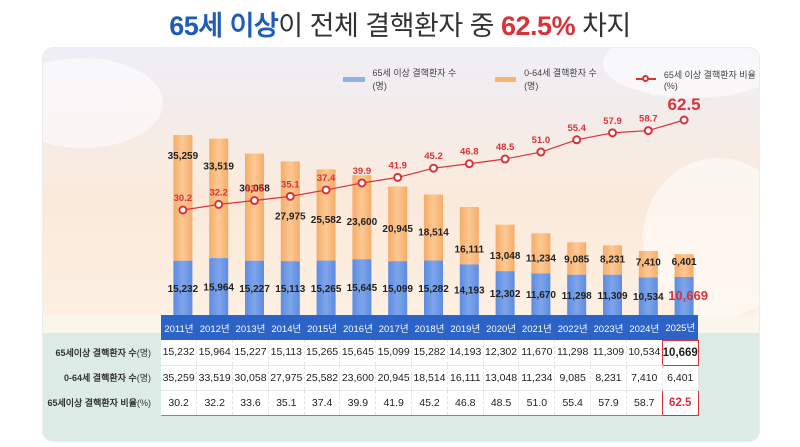  Describe the element at coordinates (505, 147) in the screenshot. I see `label-ratio-2020년: 48.5` at that location.